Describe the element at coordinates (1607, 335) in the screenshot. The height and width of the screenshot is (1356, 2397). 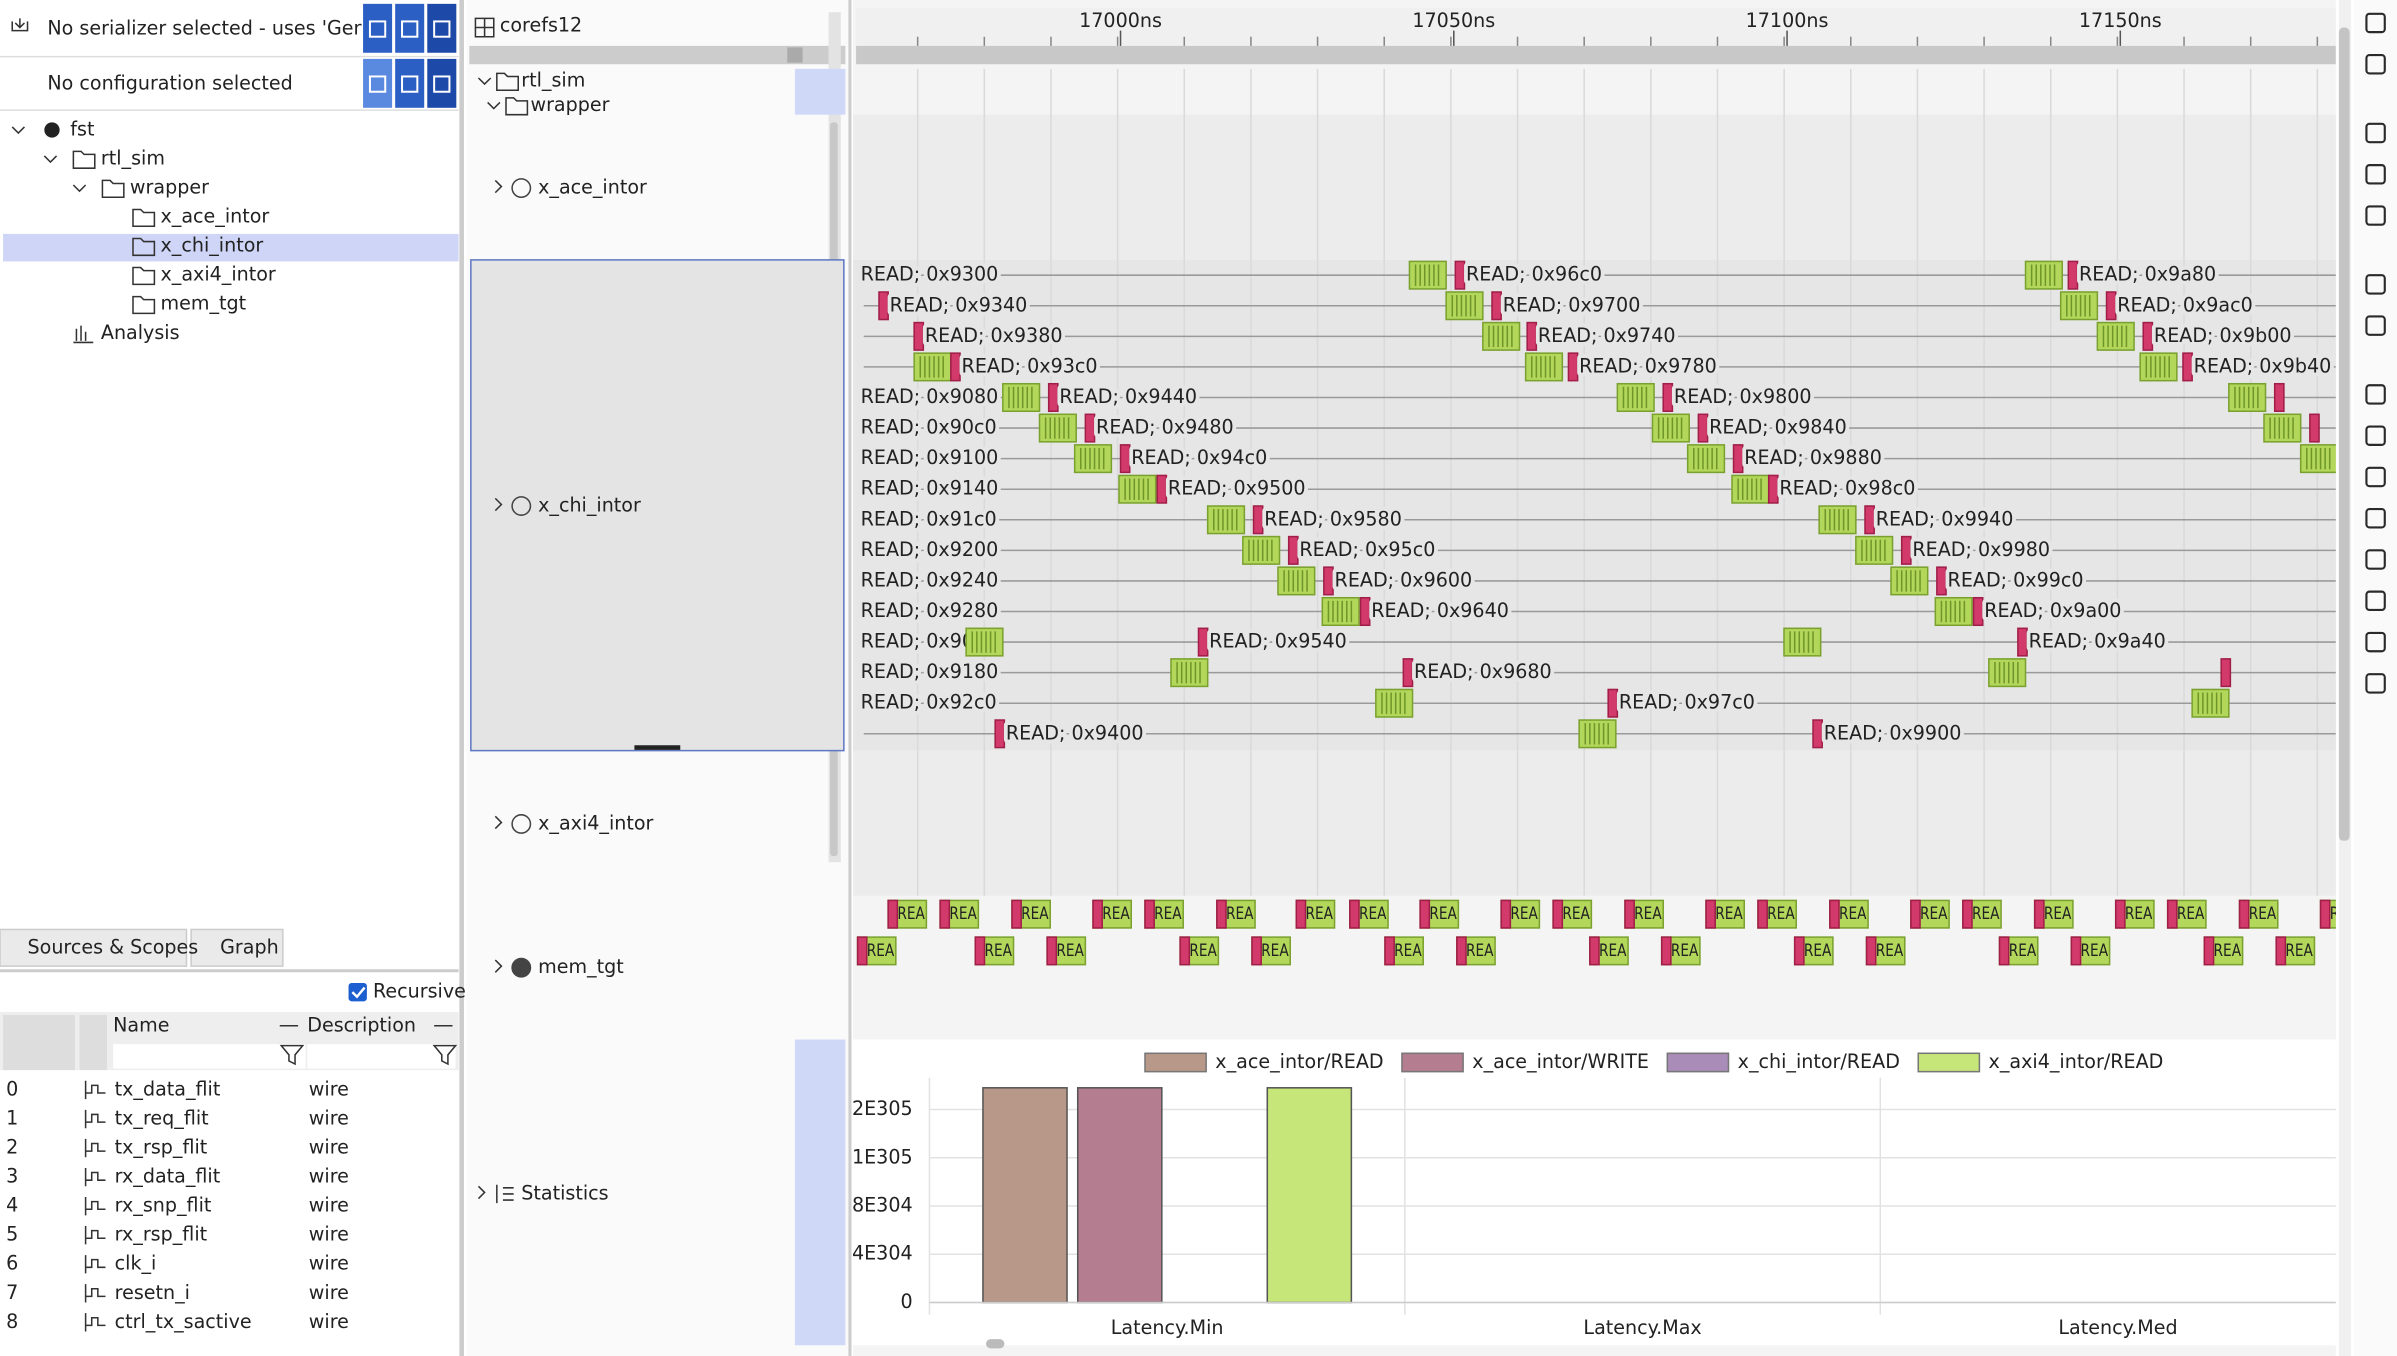
I see `transaction-label: READ; 0x9740` at that location.